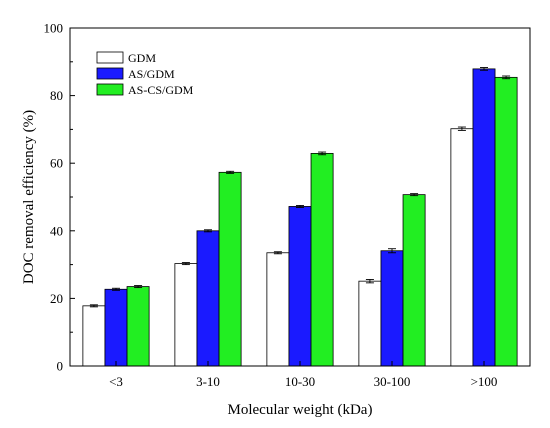  I want to click on x-tick-label-4: >100, so click(484, 381).